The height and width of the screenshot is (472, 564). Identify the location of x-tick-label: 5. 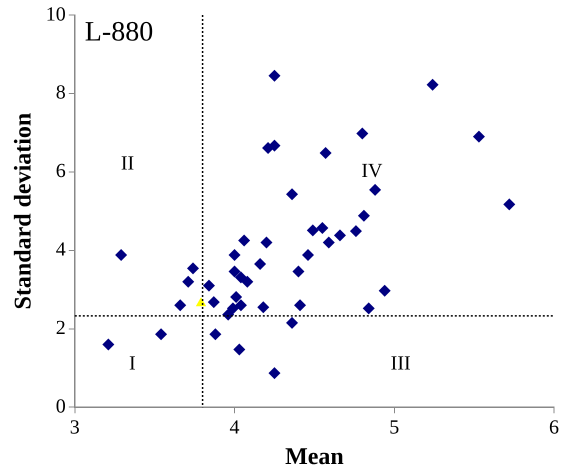
(394, 427).